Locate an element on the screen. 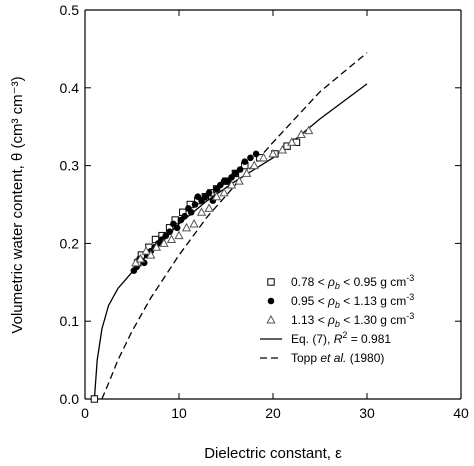 The width and height of the screenshot is (474, 466). legend-label: Eq. (7), R2 = 0.981 is located at coordinates (341, 338).